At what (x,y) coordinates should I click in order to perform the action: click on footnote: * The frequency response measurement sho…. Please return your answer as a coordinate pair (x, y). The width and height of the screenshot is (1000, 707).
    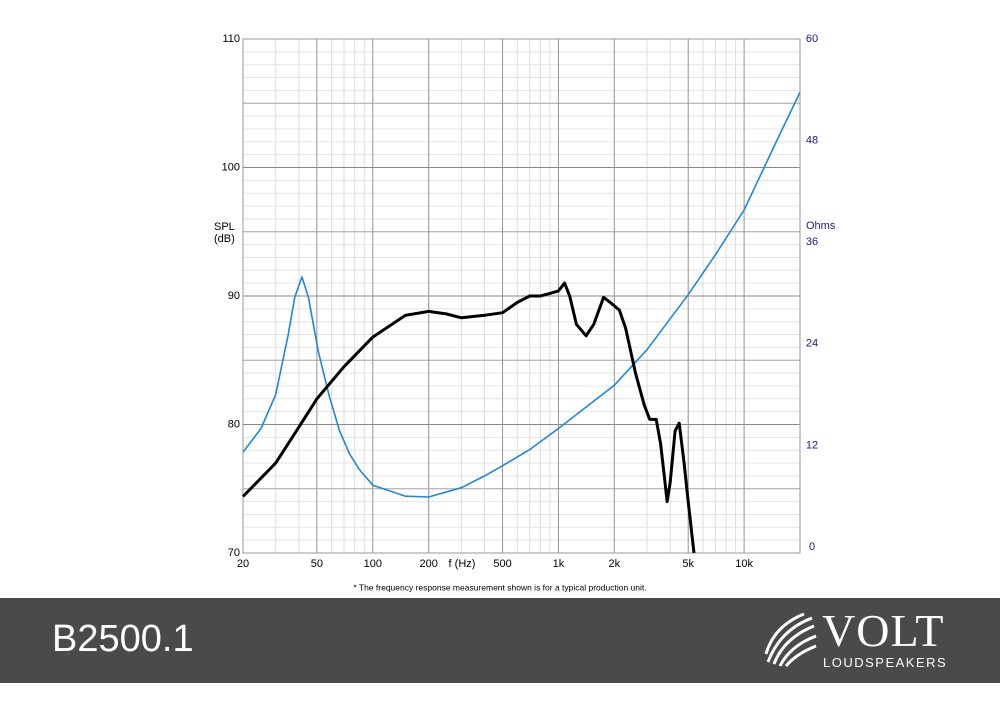
    Looking at the image, I should click on (499, 587).